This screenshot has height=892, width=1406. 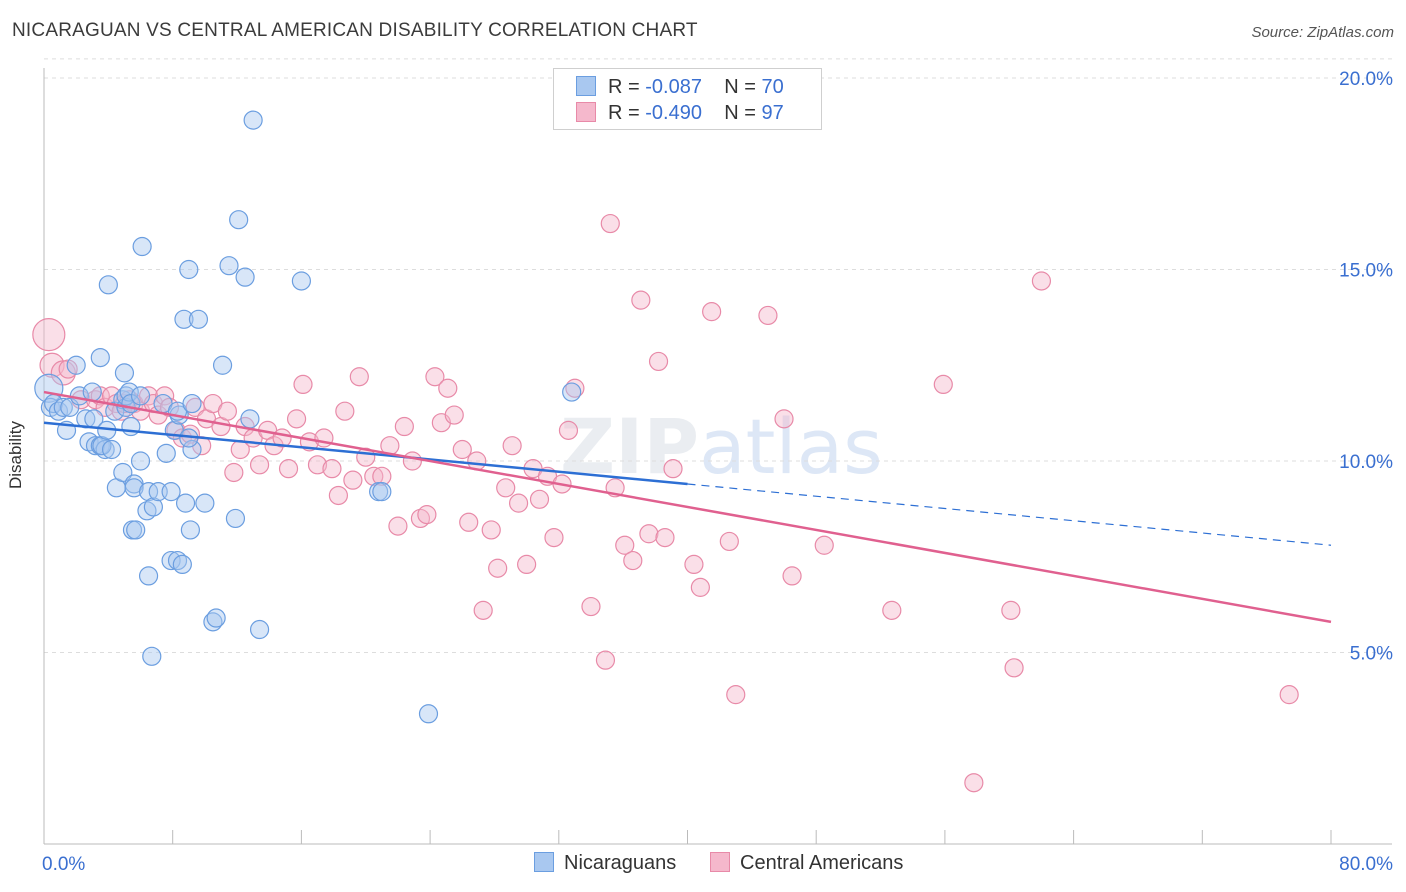 I want to click on watermark: ZIPatlas, so click(x=721, y=446).